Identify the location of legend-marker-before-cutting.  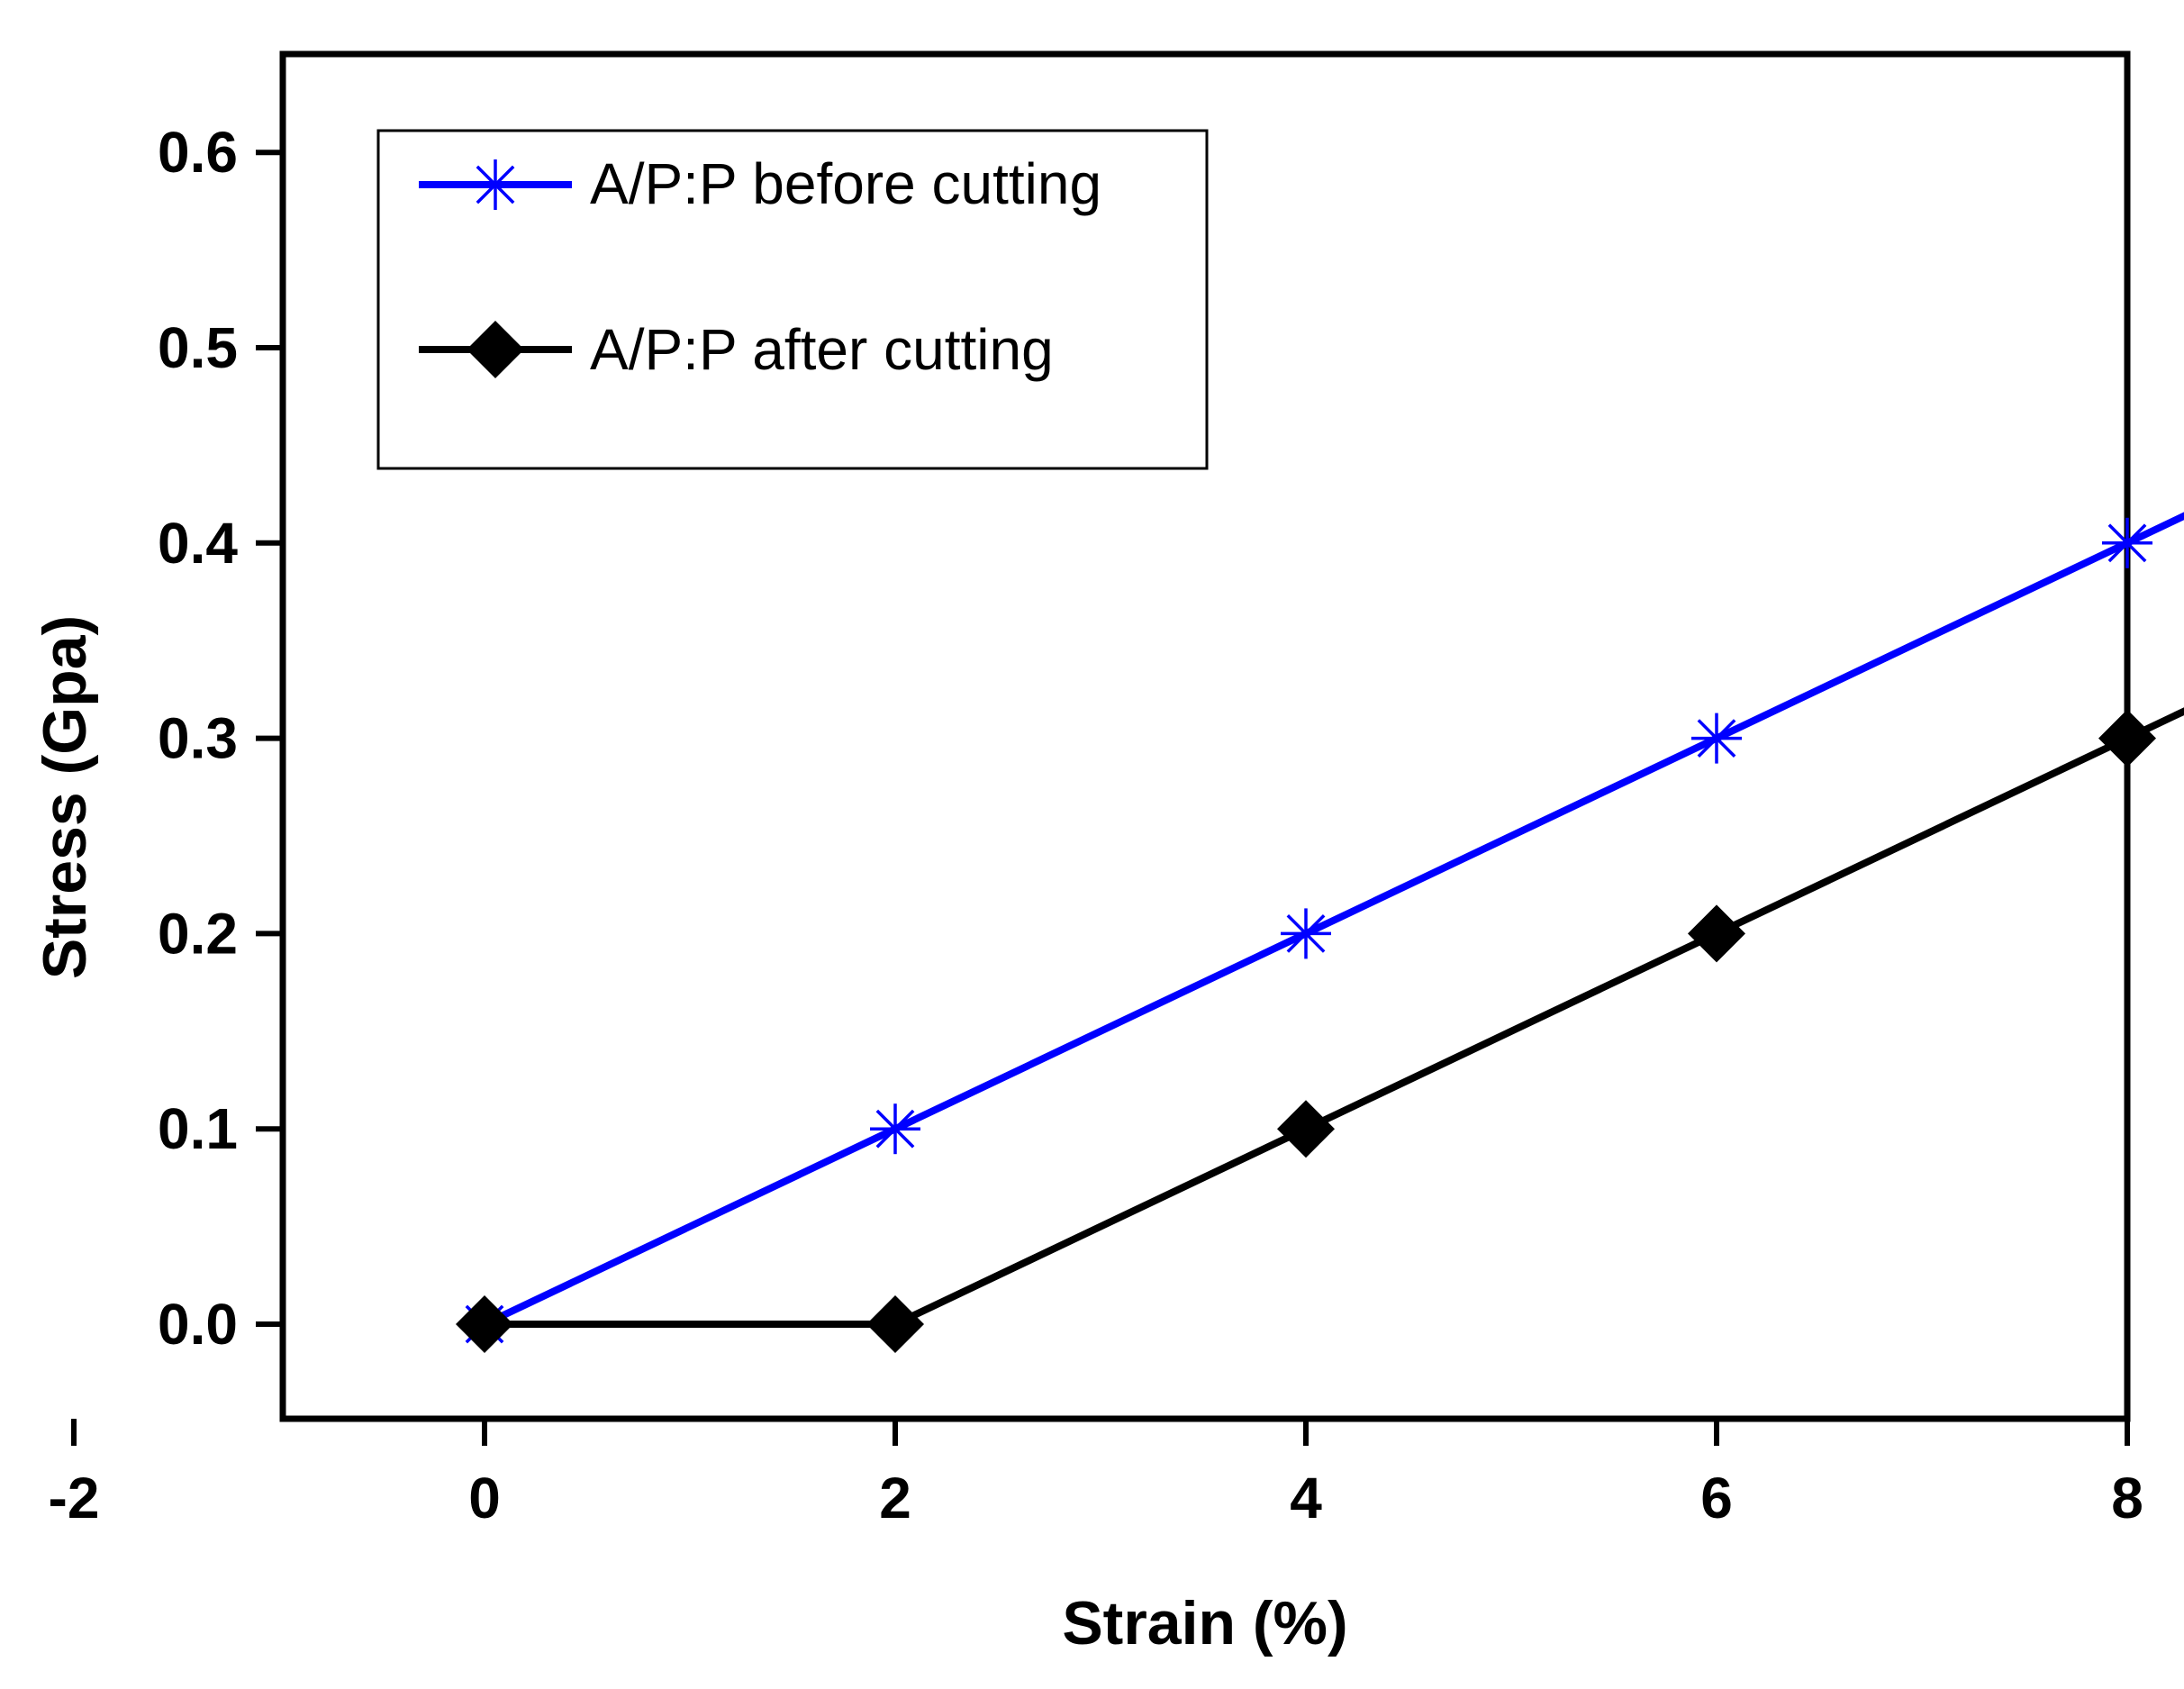
(496, 185).